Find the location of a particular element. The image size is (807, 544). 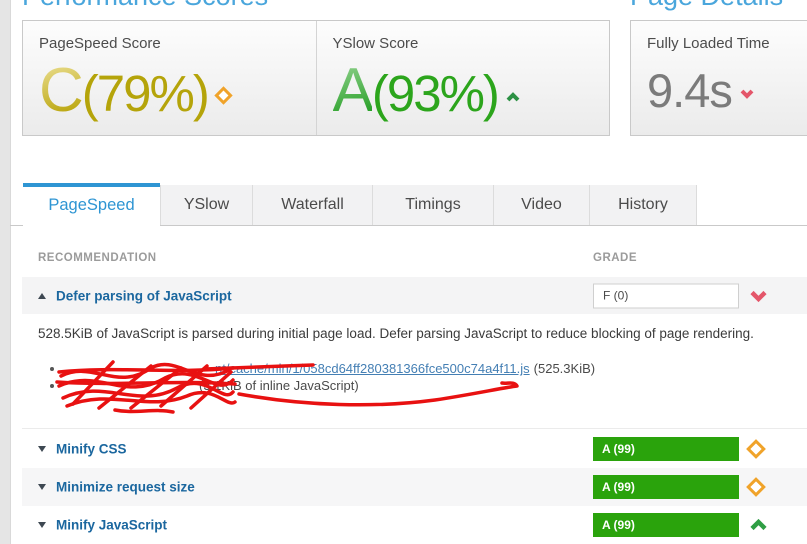

caret-down-icon is located at coordinates (747, 94).